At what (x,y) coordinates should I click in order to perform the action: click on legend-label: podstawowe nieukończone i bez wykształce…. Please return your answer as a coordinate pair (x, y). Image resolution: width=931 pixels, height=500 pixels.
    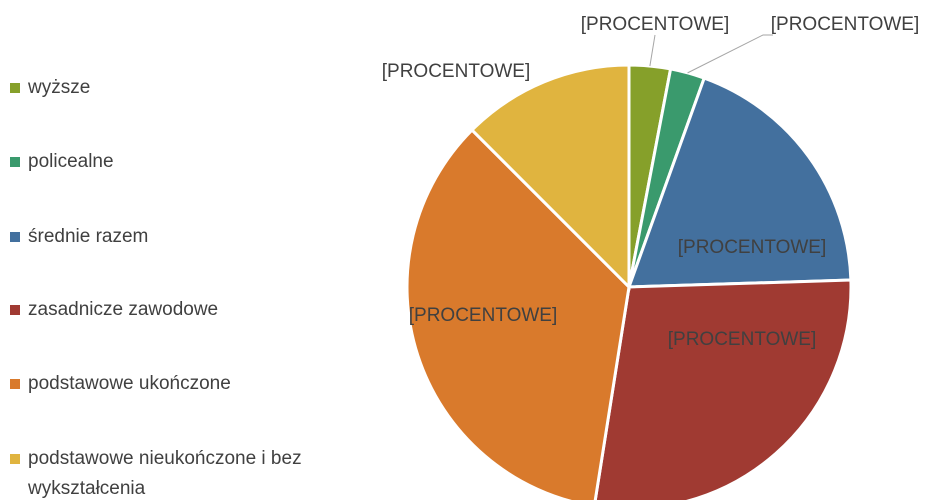
    Looking at the image, I should click on (165, 473).